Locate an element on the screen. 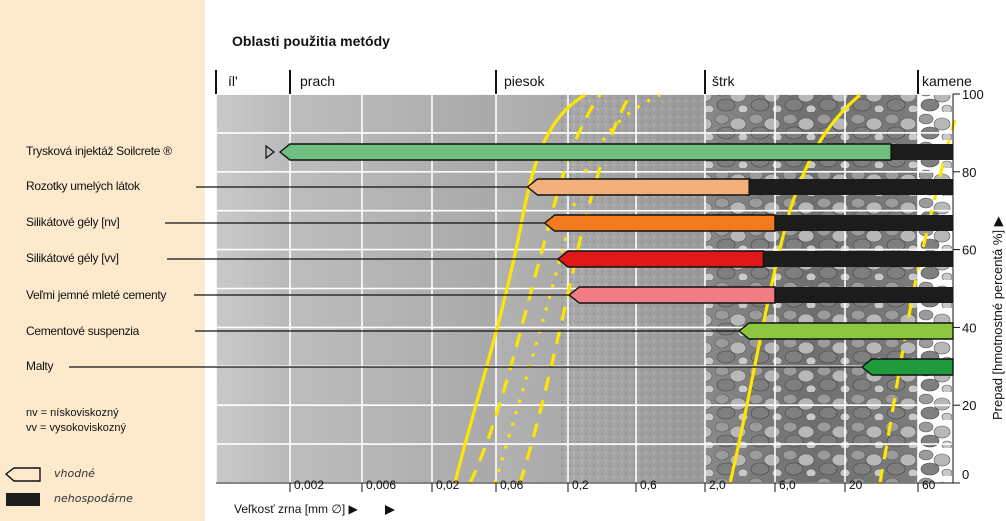 The image size is (1006, 521). y-axis-label: Prepad [hmotnostné percentá %] ▶ is located at coordinates (997, 318).